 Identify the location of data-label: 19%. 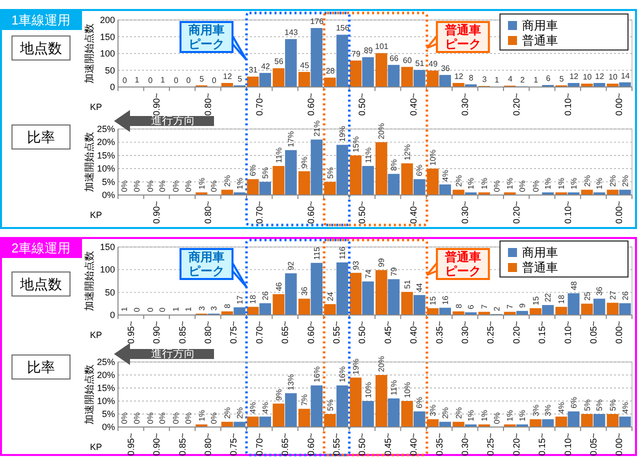
(343, 134).